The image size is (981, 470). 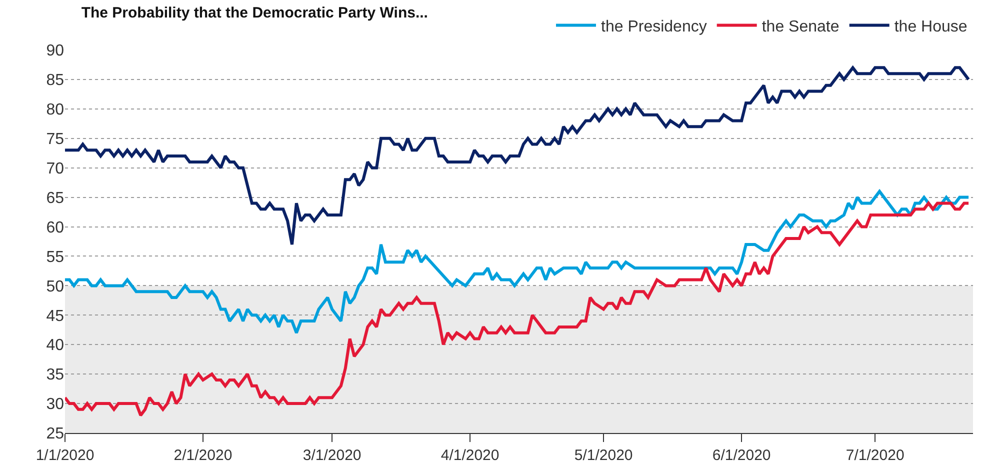 What do you see at coordinates (55, 375) in the screenshot?
I see `y-tick-label: 35` at bounding box center [55, 375].